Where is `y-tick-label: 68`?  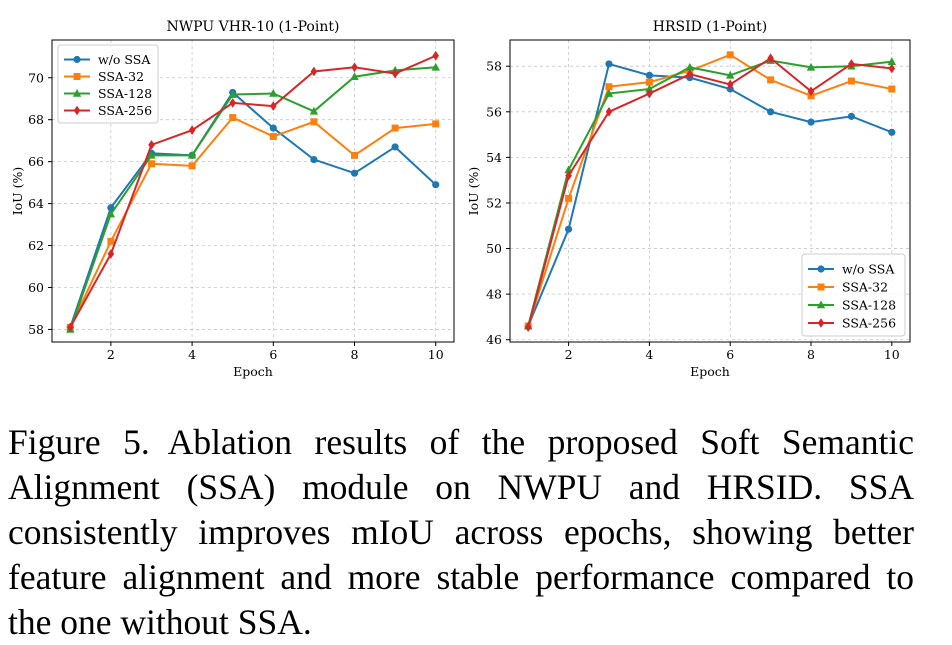 y-tick-label: 68 is located at coordinates (36, 119).